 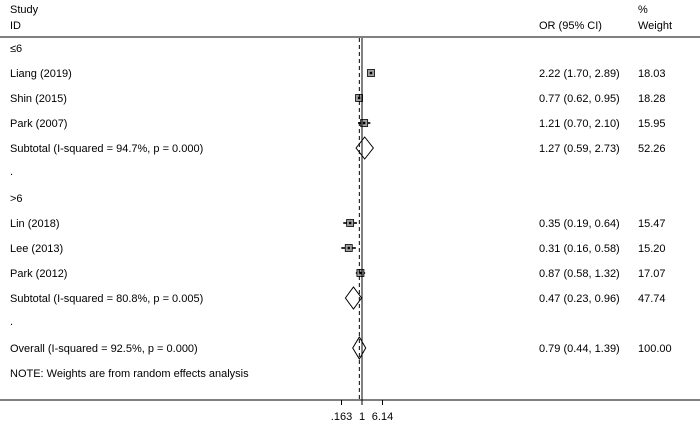 What do you see at coordinates (371, 73) in the screenshot?
I see `study-0-0-point-center` at bounding box center [371, 73].